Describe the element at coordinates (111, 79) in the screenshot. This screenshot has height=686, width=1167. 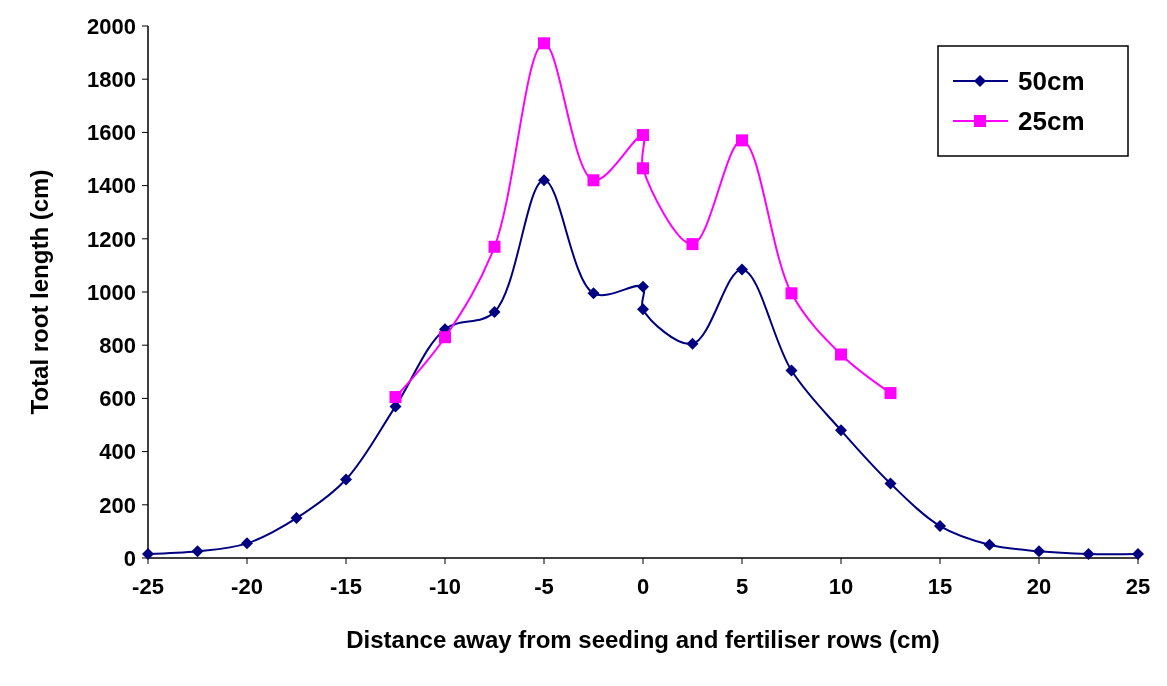
I see `y-tick-label: 1800` at that location.